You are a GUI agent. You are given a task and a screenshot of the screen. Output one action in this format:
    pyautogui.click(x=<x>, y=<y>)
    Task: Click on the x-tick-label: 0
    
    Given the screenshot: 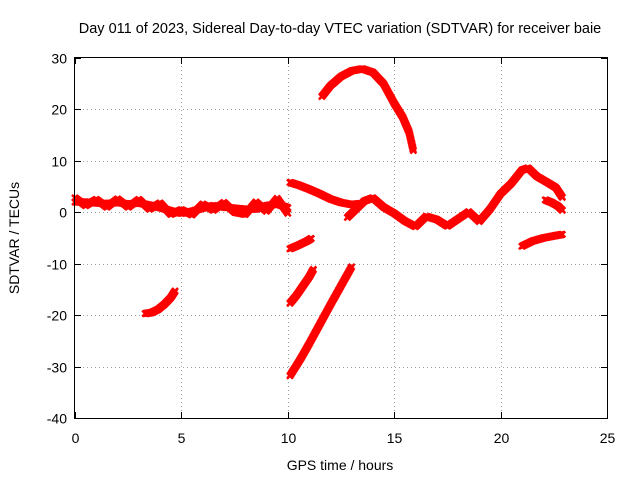 What is the action you would take?
    pyautogui.click(x=76, y=438)
    